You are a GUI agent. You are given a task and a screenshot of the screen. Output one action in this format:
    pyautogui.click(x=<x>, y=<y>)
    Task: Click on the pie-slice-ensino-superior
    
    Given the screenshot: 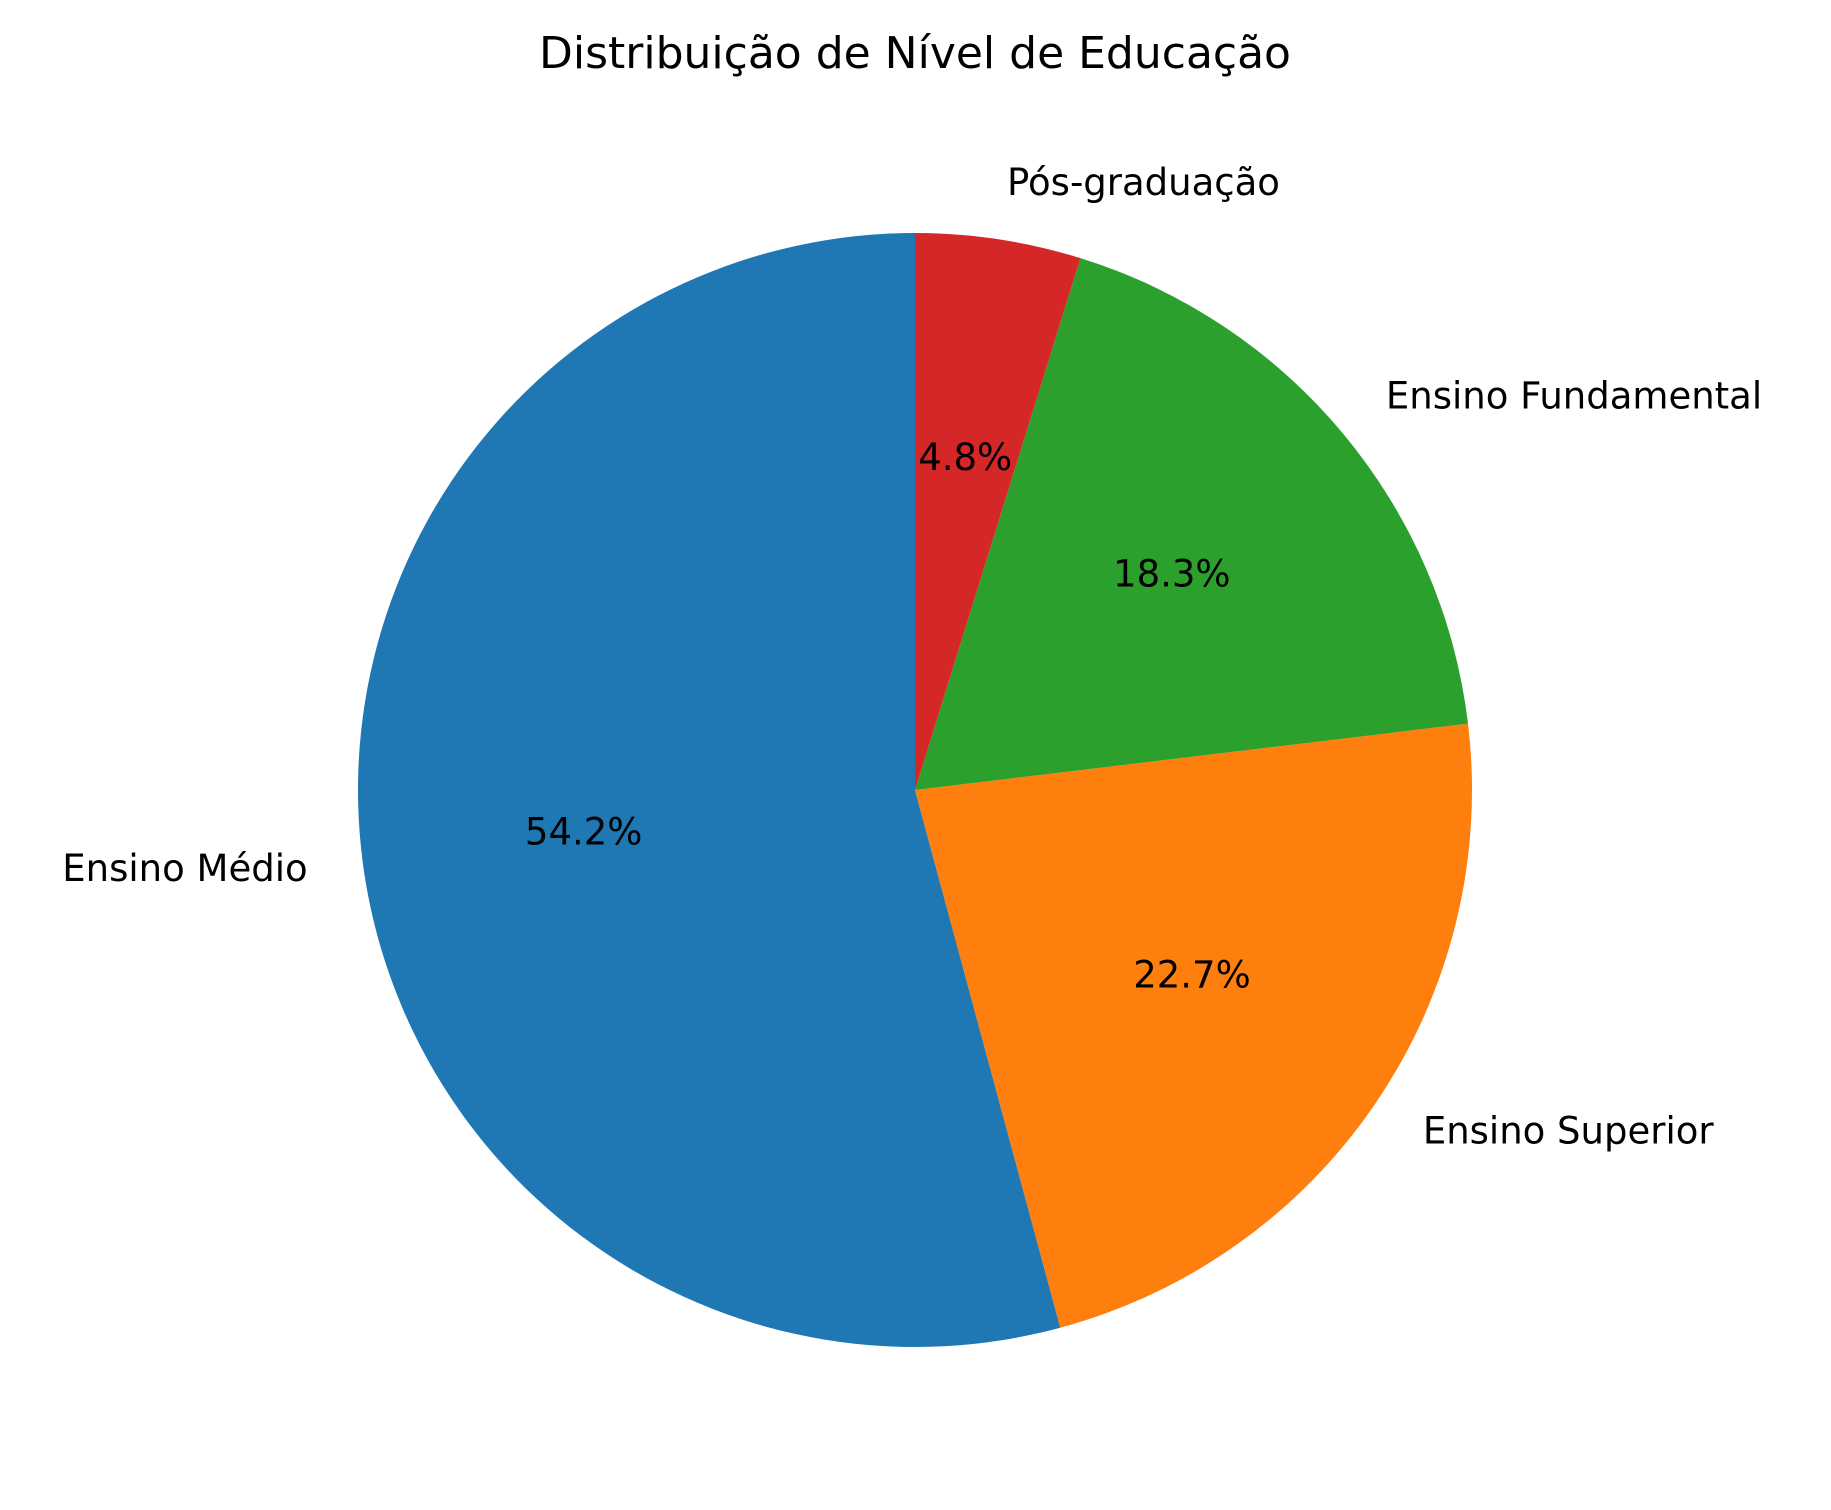 What is the action you would take?
    pyautogui.click(x=1194, y=1025)
    